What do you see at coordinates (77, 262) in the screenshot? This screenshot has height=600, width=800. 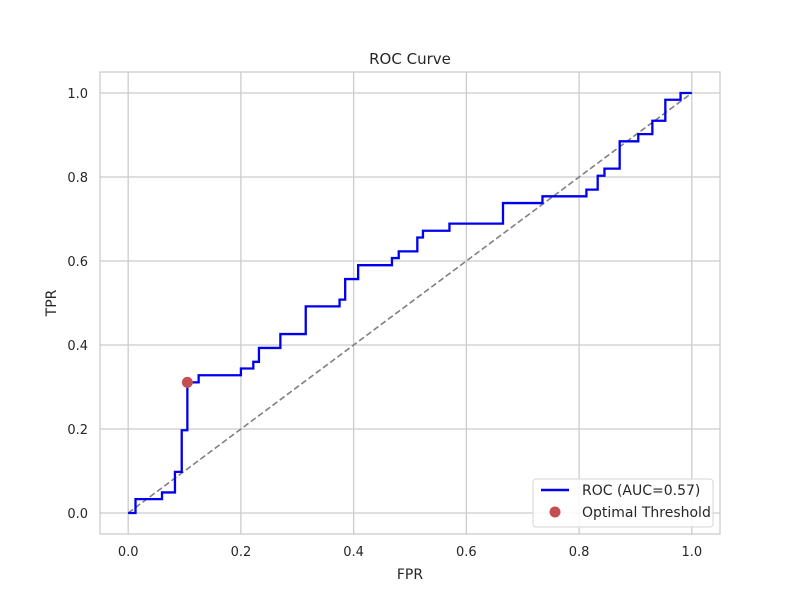 I see `y-tick-label: 0.6` at bounding box center [77, 262].